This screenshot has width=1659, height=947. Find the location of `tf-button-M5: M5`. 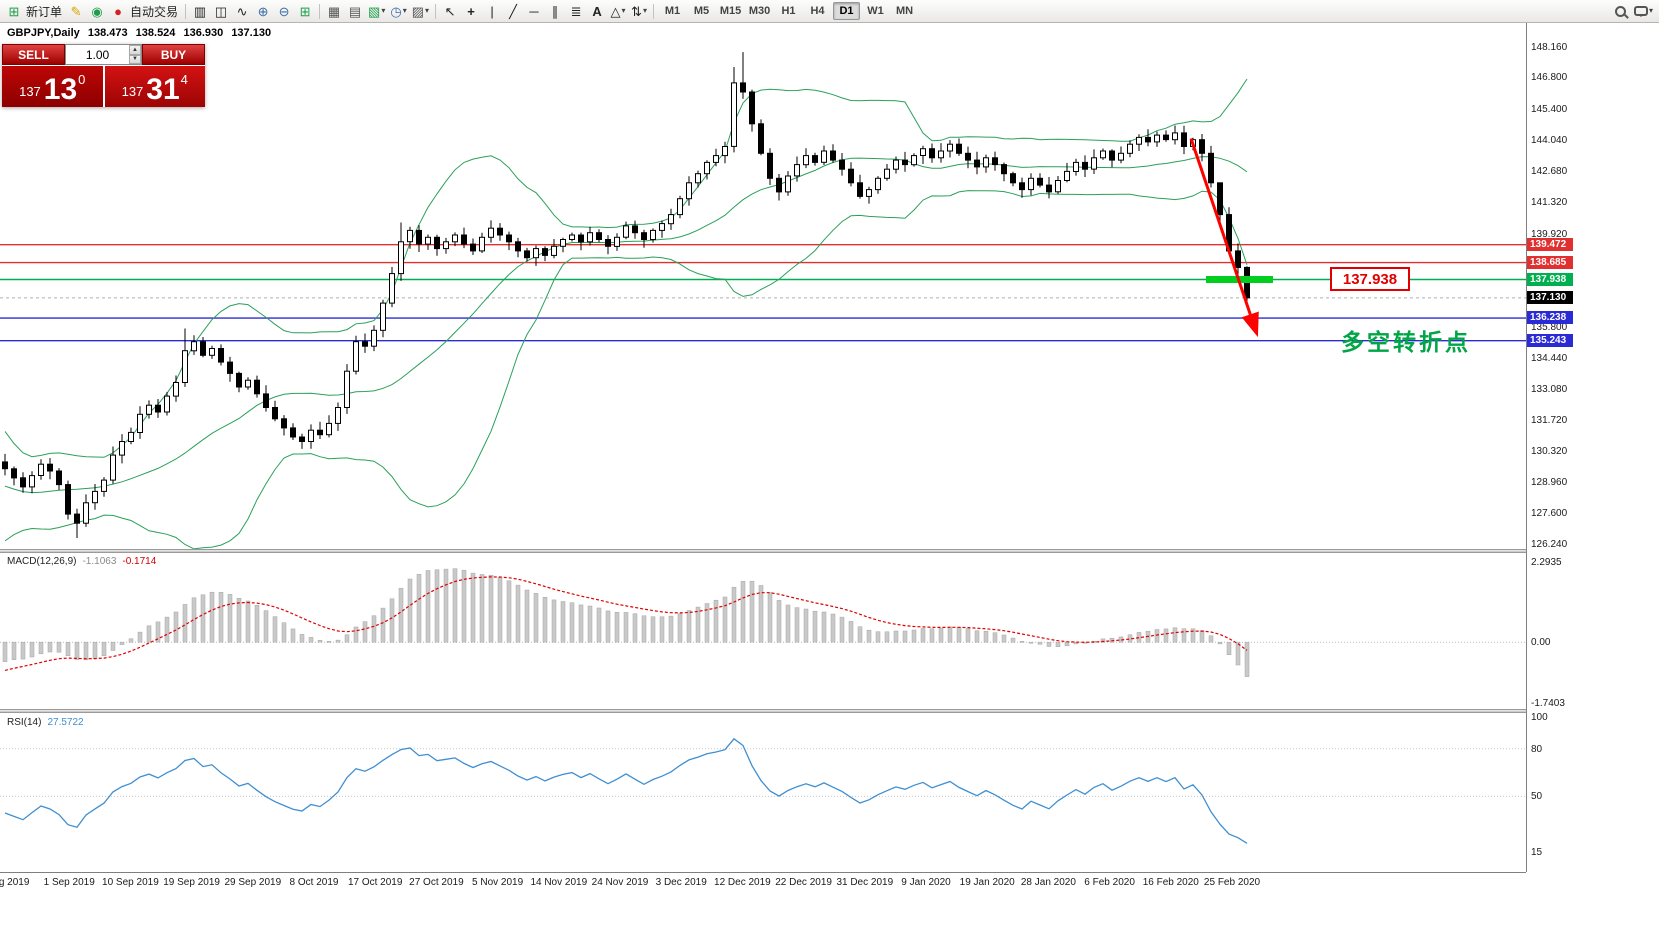

tf-button-M5: M5 is located at coordinates (701, 11).